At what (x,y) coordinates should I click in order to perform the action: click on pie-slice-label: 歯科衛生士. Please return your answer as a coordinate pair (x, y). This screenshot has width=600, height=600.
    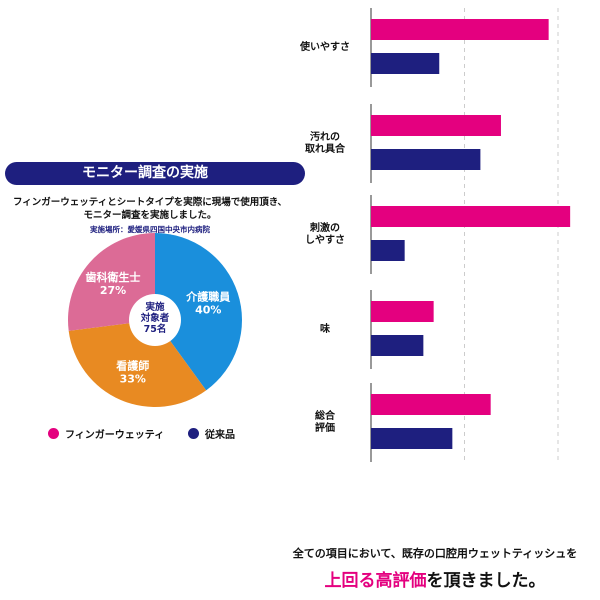
    Looking at the image, I should click on (112, 277).